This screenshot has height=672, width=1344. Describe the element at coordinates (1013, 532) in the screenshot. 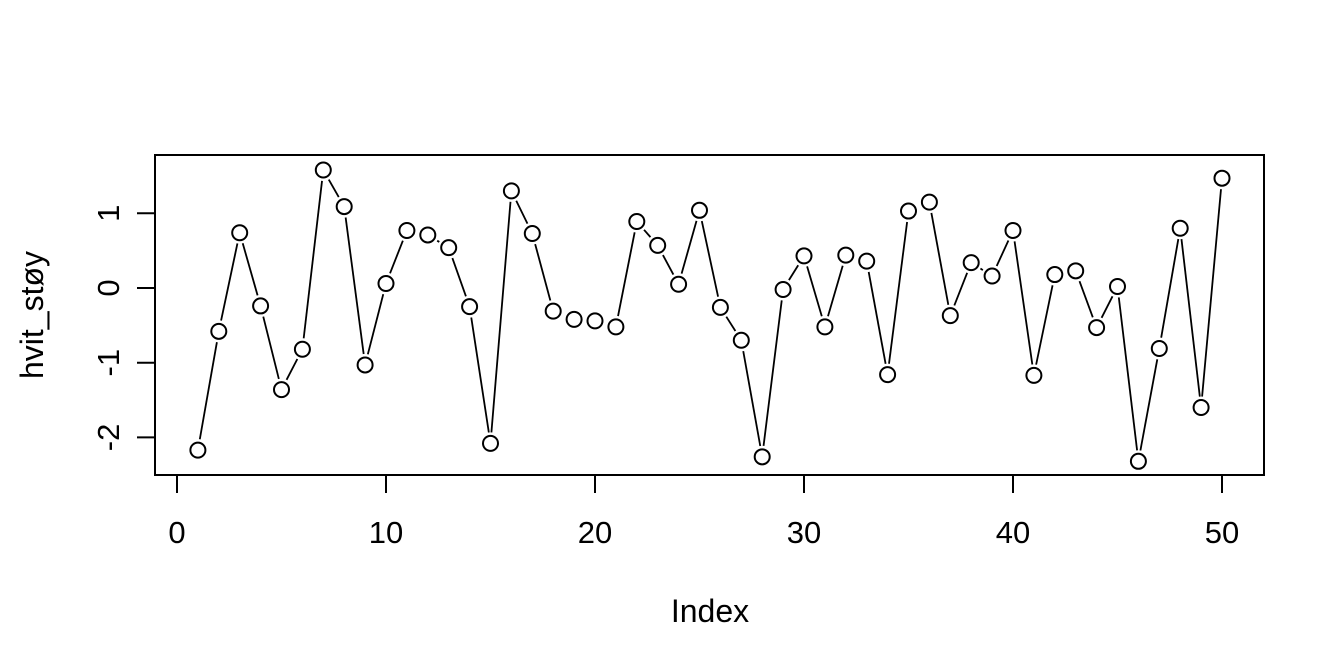

I see `x-axis-tick-label: 40` at that location.